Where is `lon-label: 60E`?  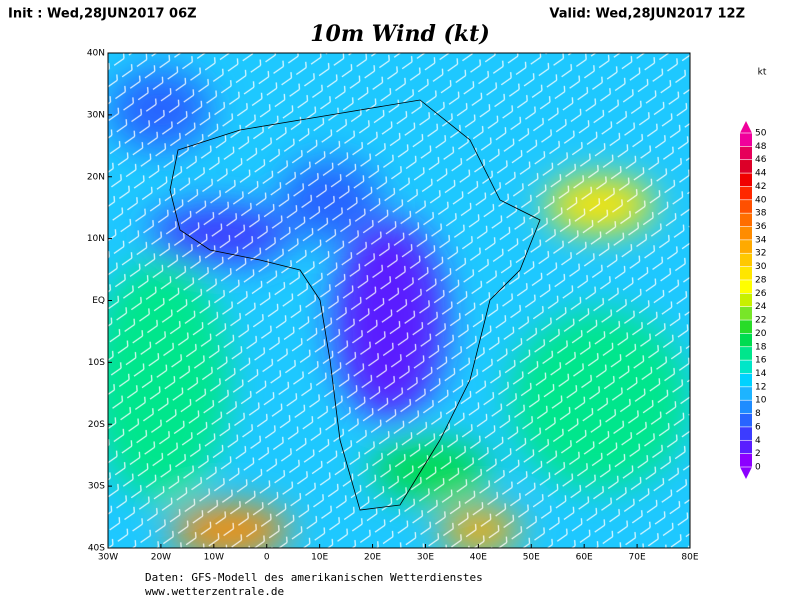 lon-label: 60E is located at coordinates (584, 558).